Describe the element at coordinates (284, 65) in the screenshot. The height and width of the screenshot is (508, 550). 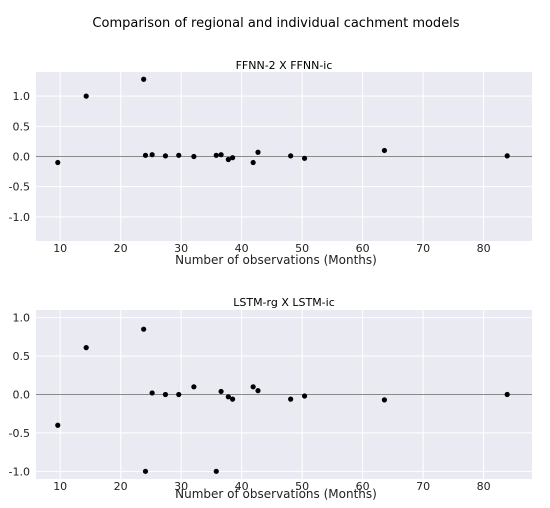
I see `subplot-title: FFNN-2 X FFNN-ic` at that location.